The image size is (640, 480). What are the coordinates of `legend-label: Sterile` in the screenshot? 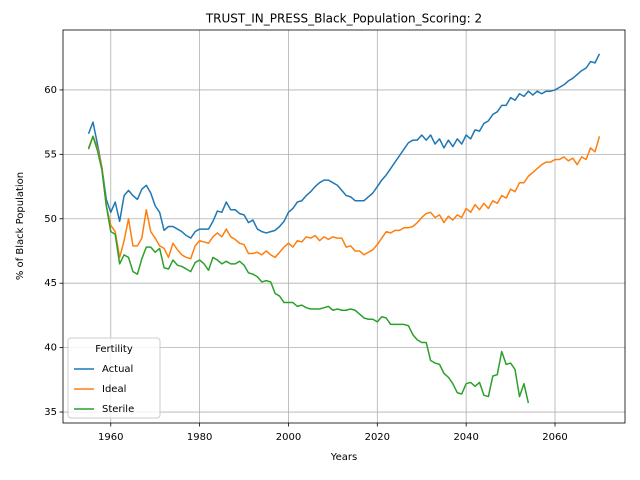 It's located at (118, 409).